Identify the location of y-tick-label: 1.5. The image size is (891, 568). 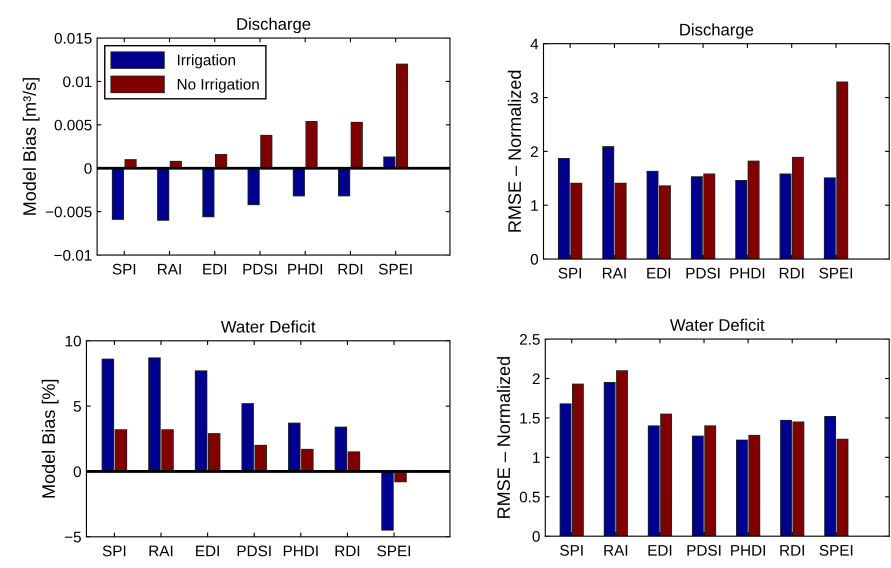
(530, 418).